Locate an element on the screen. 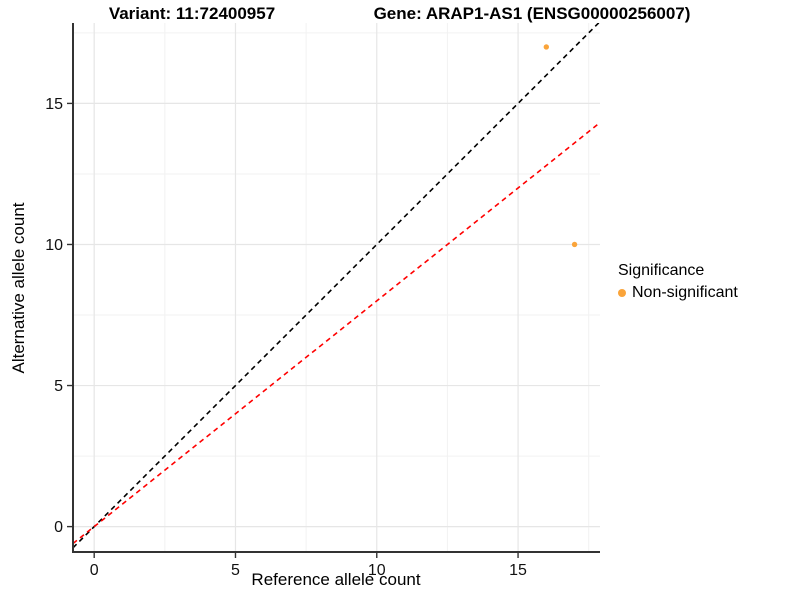 Image resolution: width=800 pixels, height=600 pixels. x-tick-label: 5 is located at coordinates (235, 570).